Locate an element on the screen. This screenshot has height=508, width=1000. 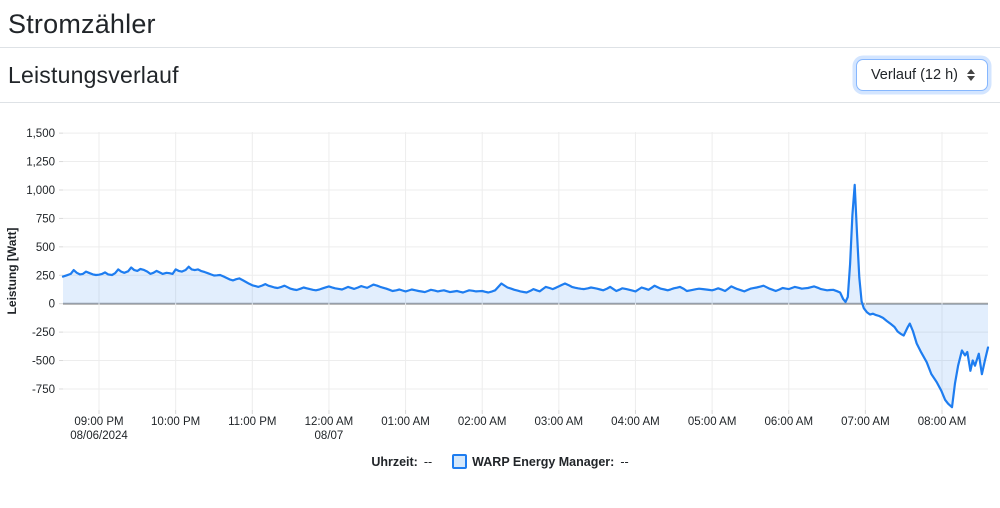
x-tick-label: 07:00 AM is located at coordinates (865, 422).